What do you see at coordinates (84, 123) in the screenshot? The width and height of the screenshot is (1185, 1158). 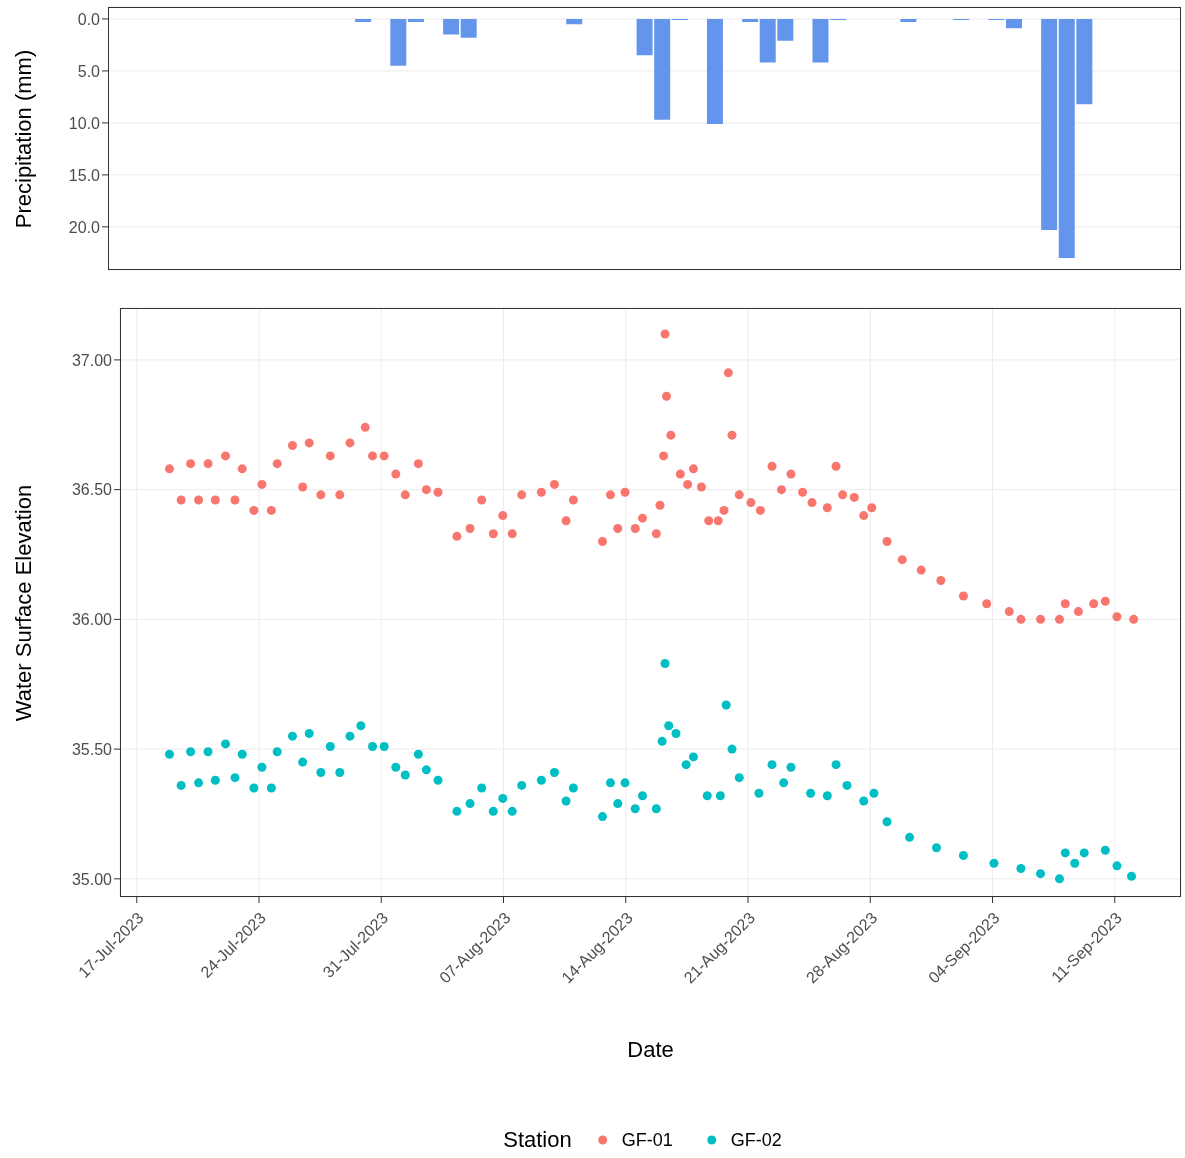 I see `y-tick-label: 10.0` at bounding box center [84, 123].